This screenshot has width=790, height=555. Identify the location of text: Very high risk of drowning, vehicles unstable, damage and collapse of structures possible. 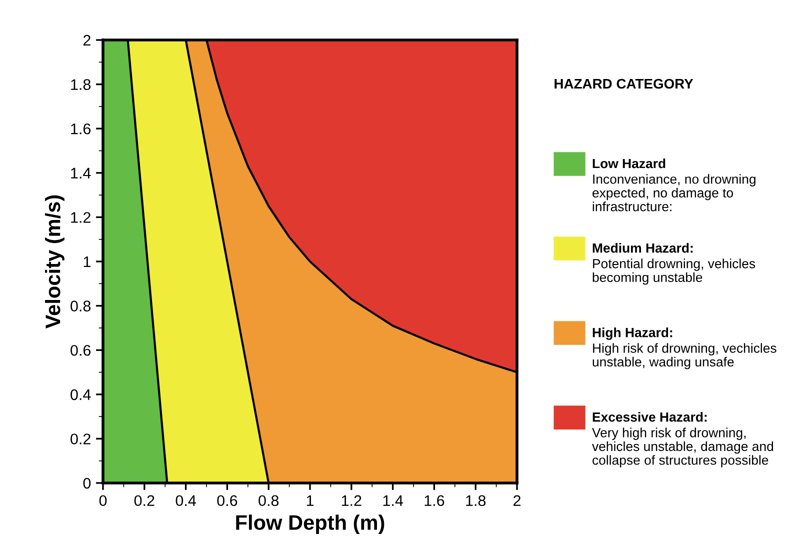
(683, 448).